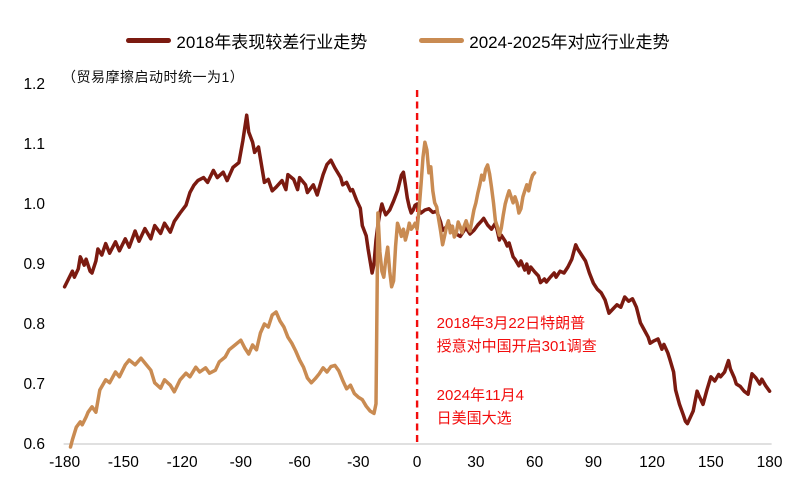  Describe the element at coordinates (182, 462) in the screenshot. I see `x-tick-label: -120` at that location.